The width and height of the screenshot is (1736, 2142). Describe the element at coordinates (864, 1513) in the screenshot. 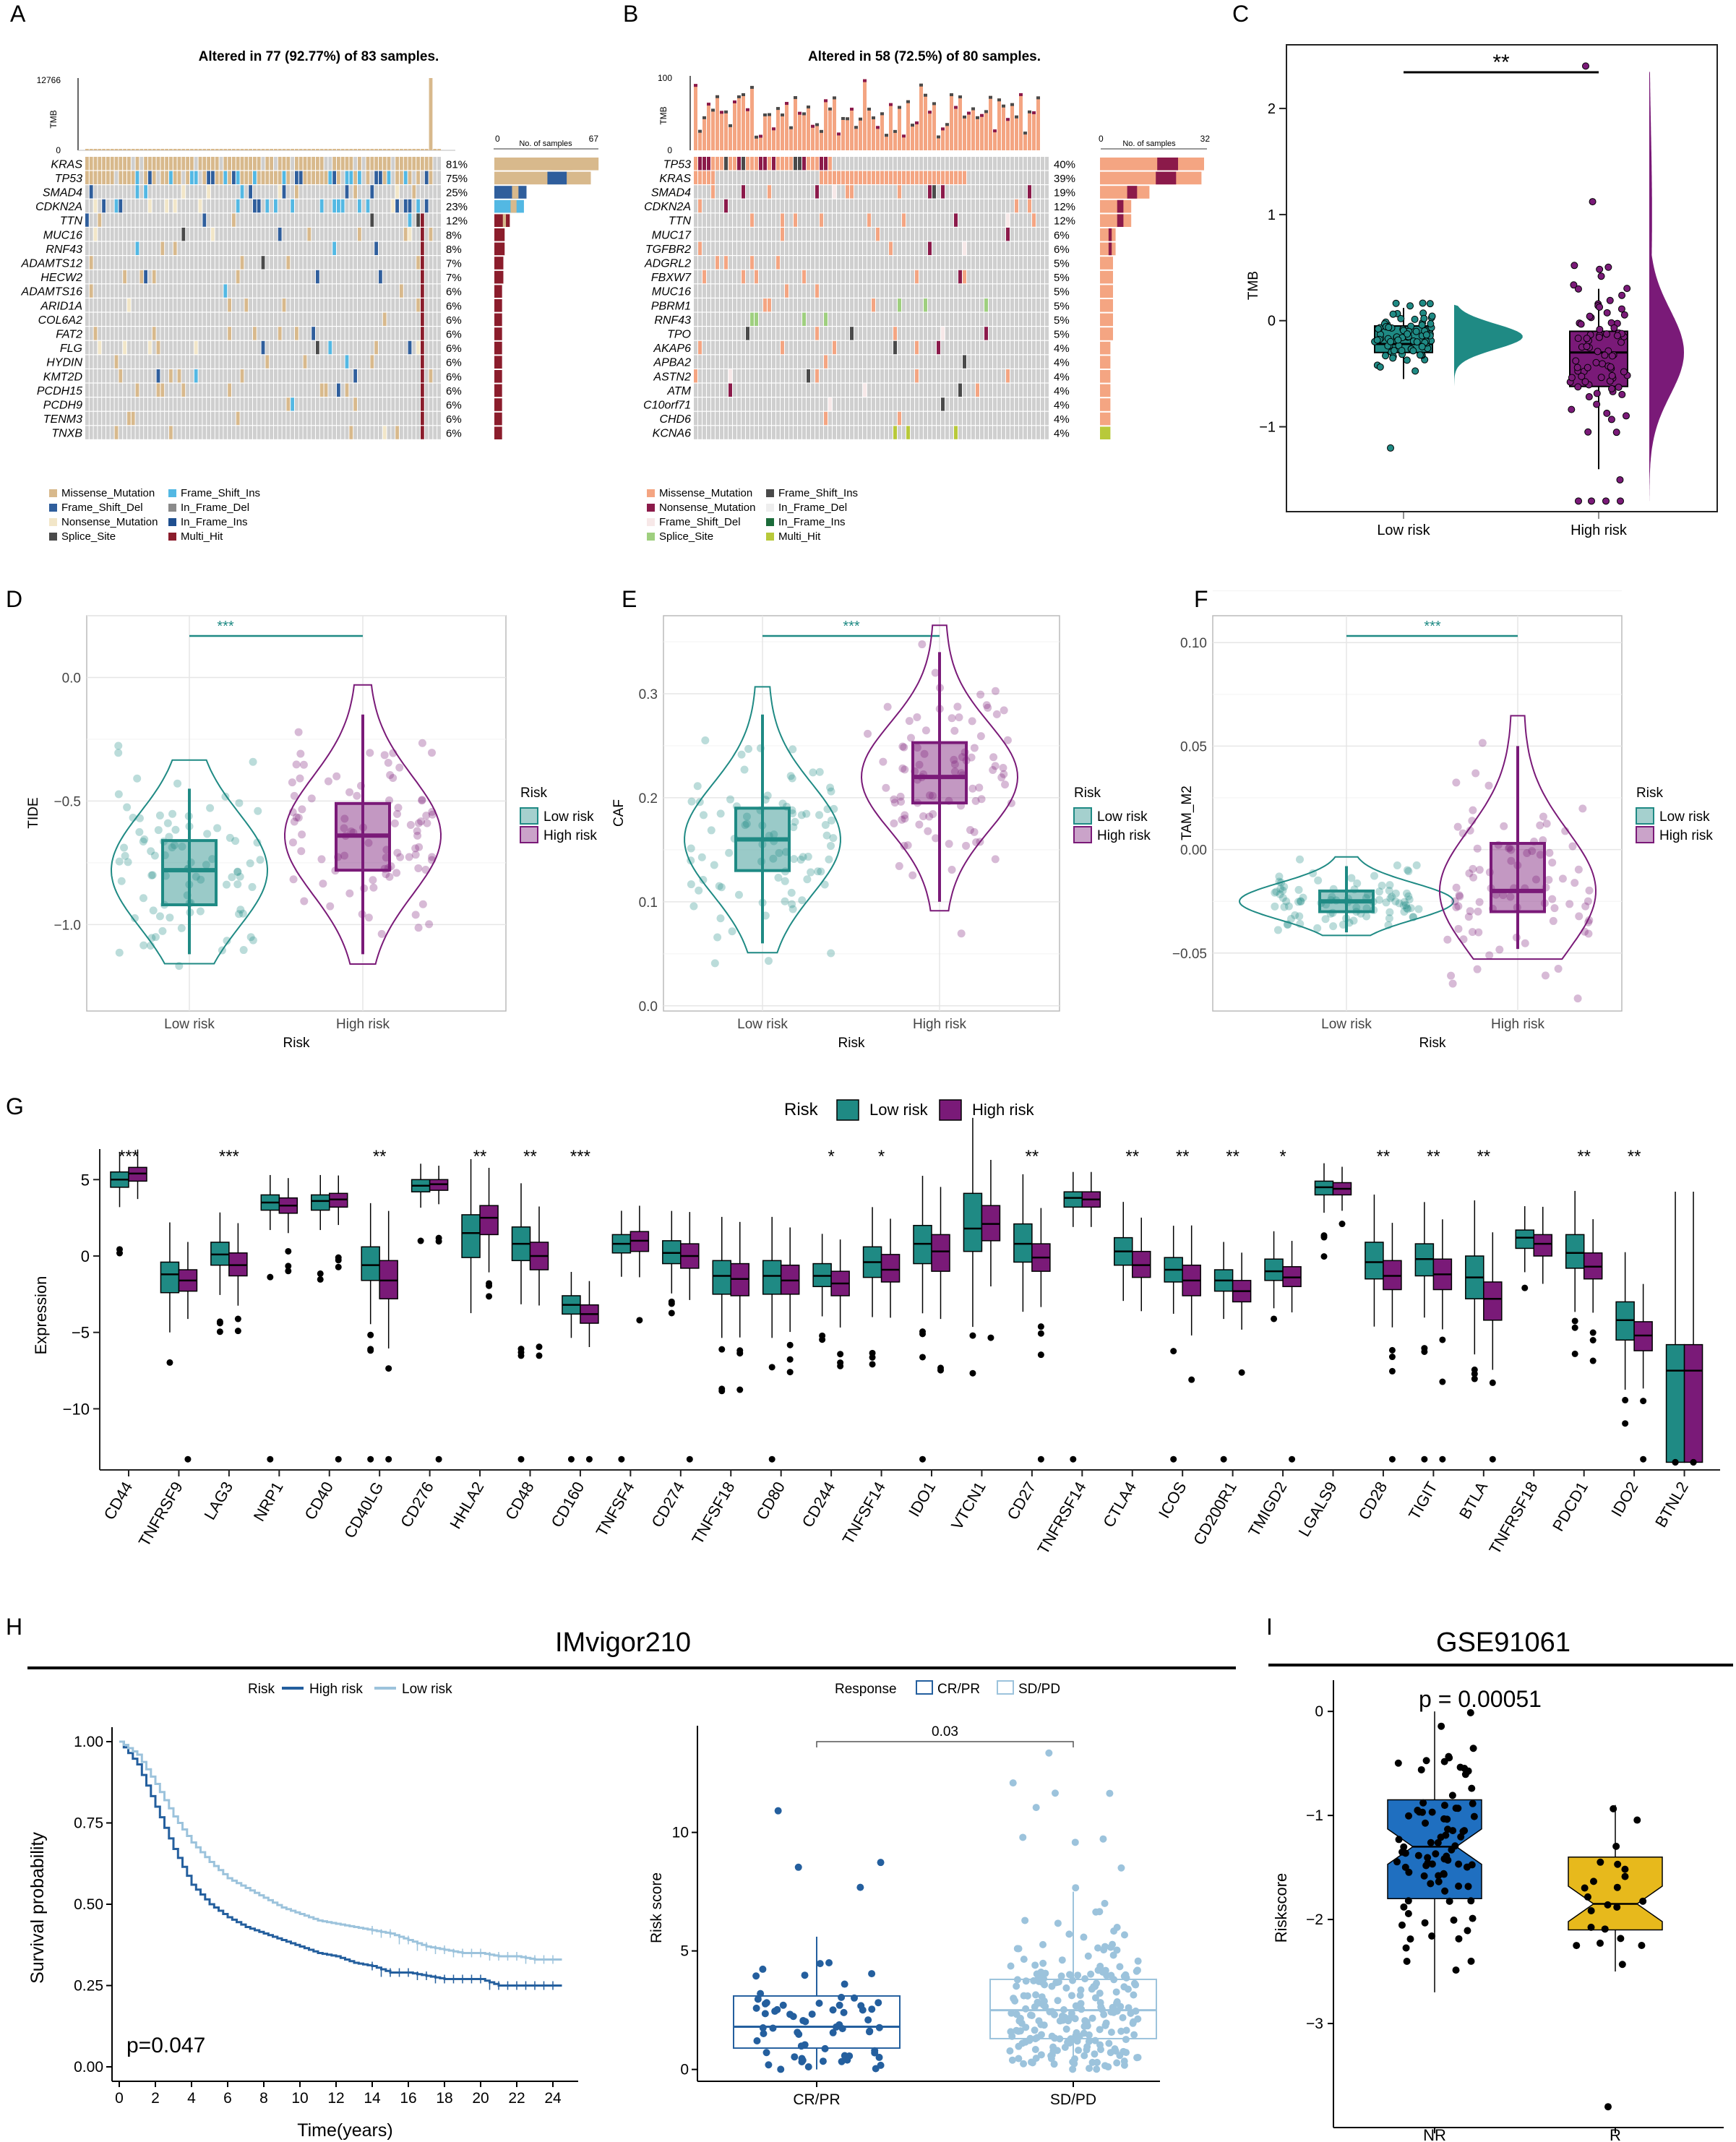

I see `x-tick-label: TNFSF14` at that location.